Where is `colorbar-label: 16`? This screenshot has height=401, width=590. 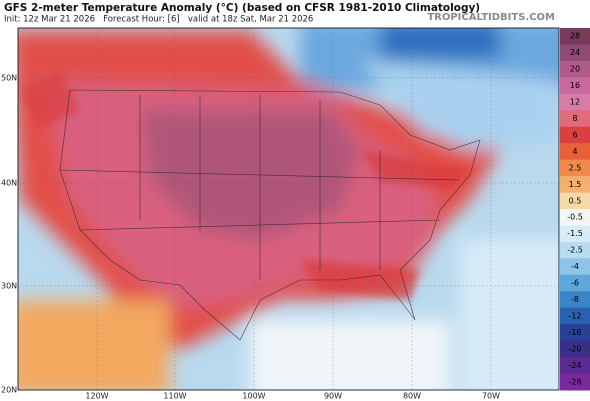
colorbar-label: 16 is located at coordinates (575, 85).